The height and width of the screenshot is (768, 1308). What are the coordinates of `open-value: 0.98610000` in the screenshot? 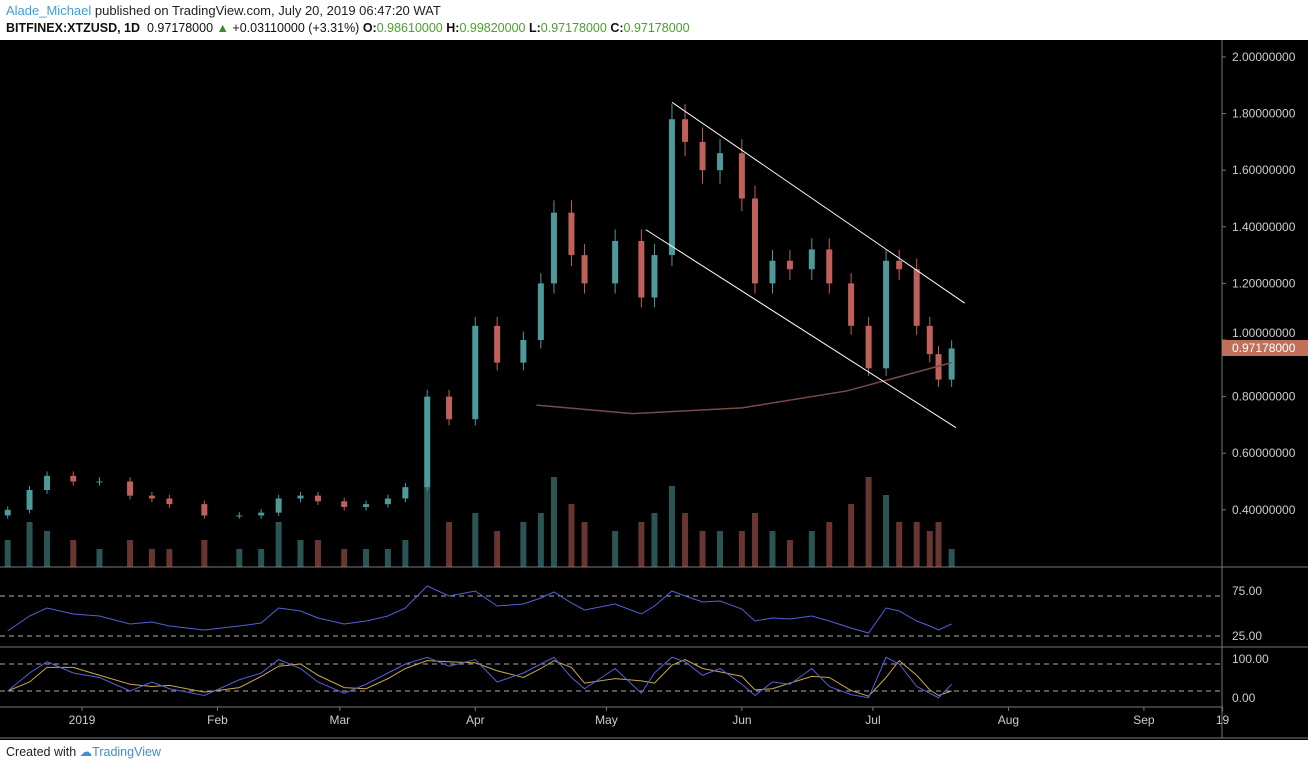 It's located at (409, 28).